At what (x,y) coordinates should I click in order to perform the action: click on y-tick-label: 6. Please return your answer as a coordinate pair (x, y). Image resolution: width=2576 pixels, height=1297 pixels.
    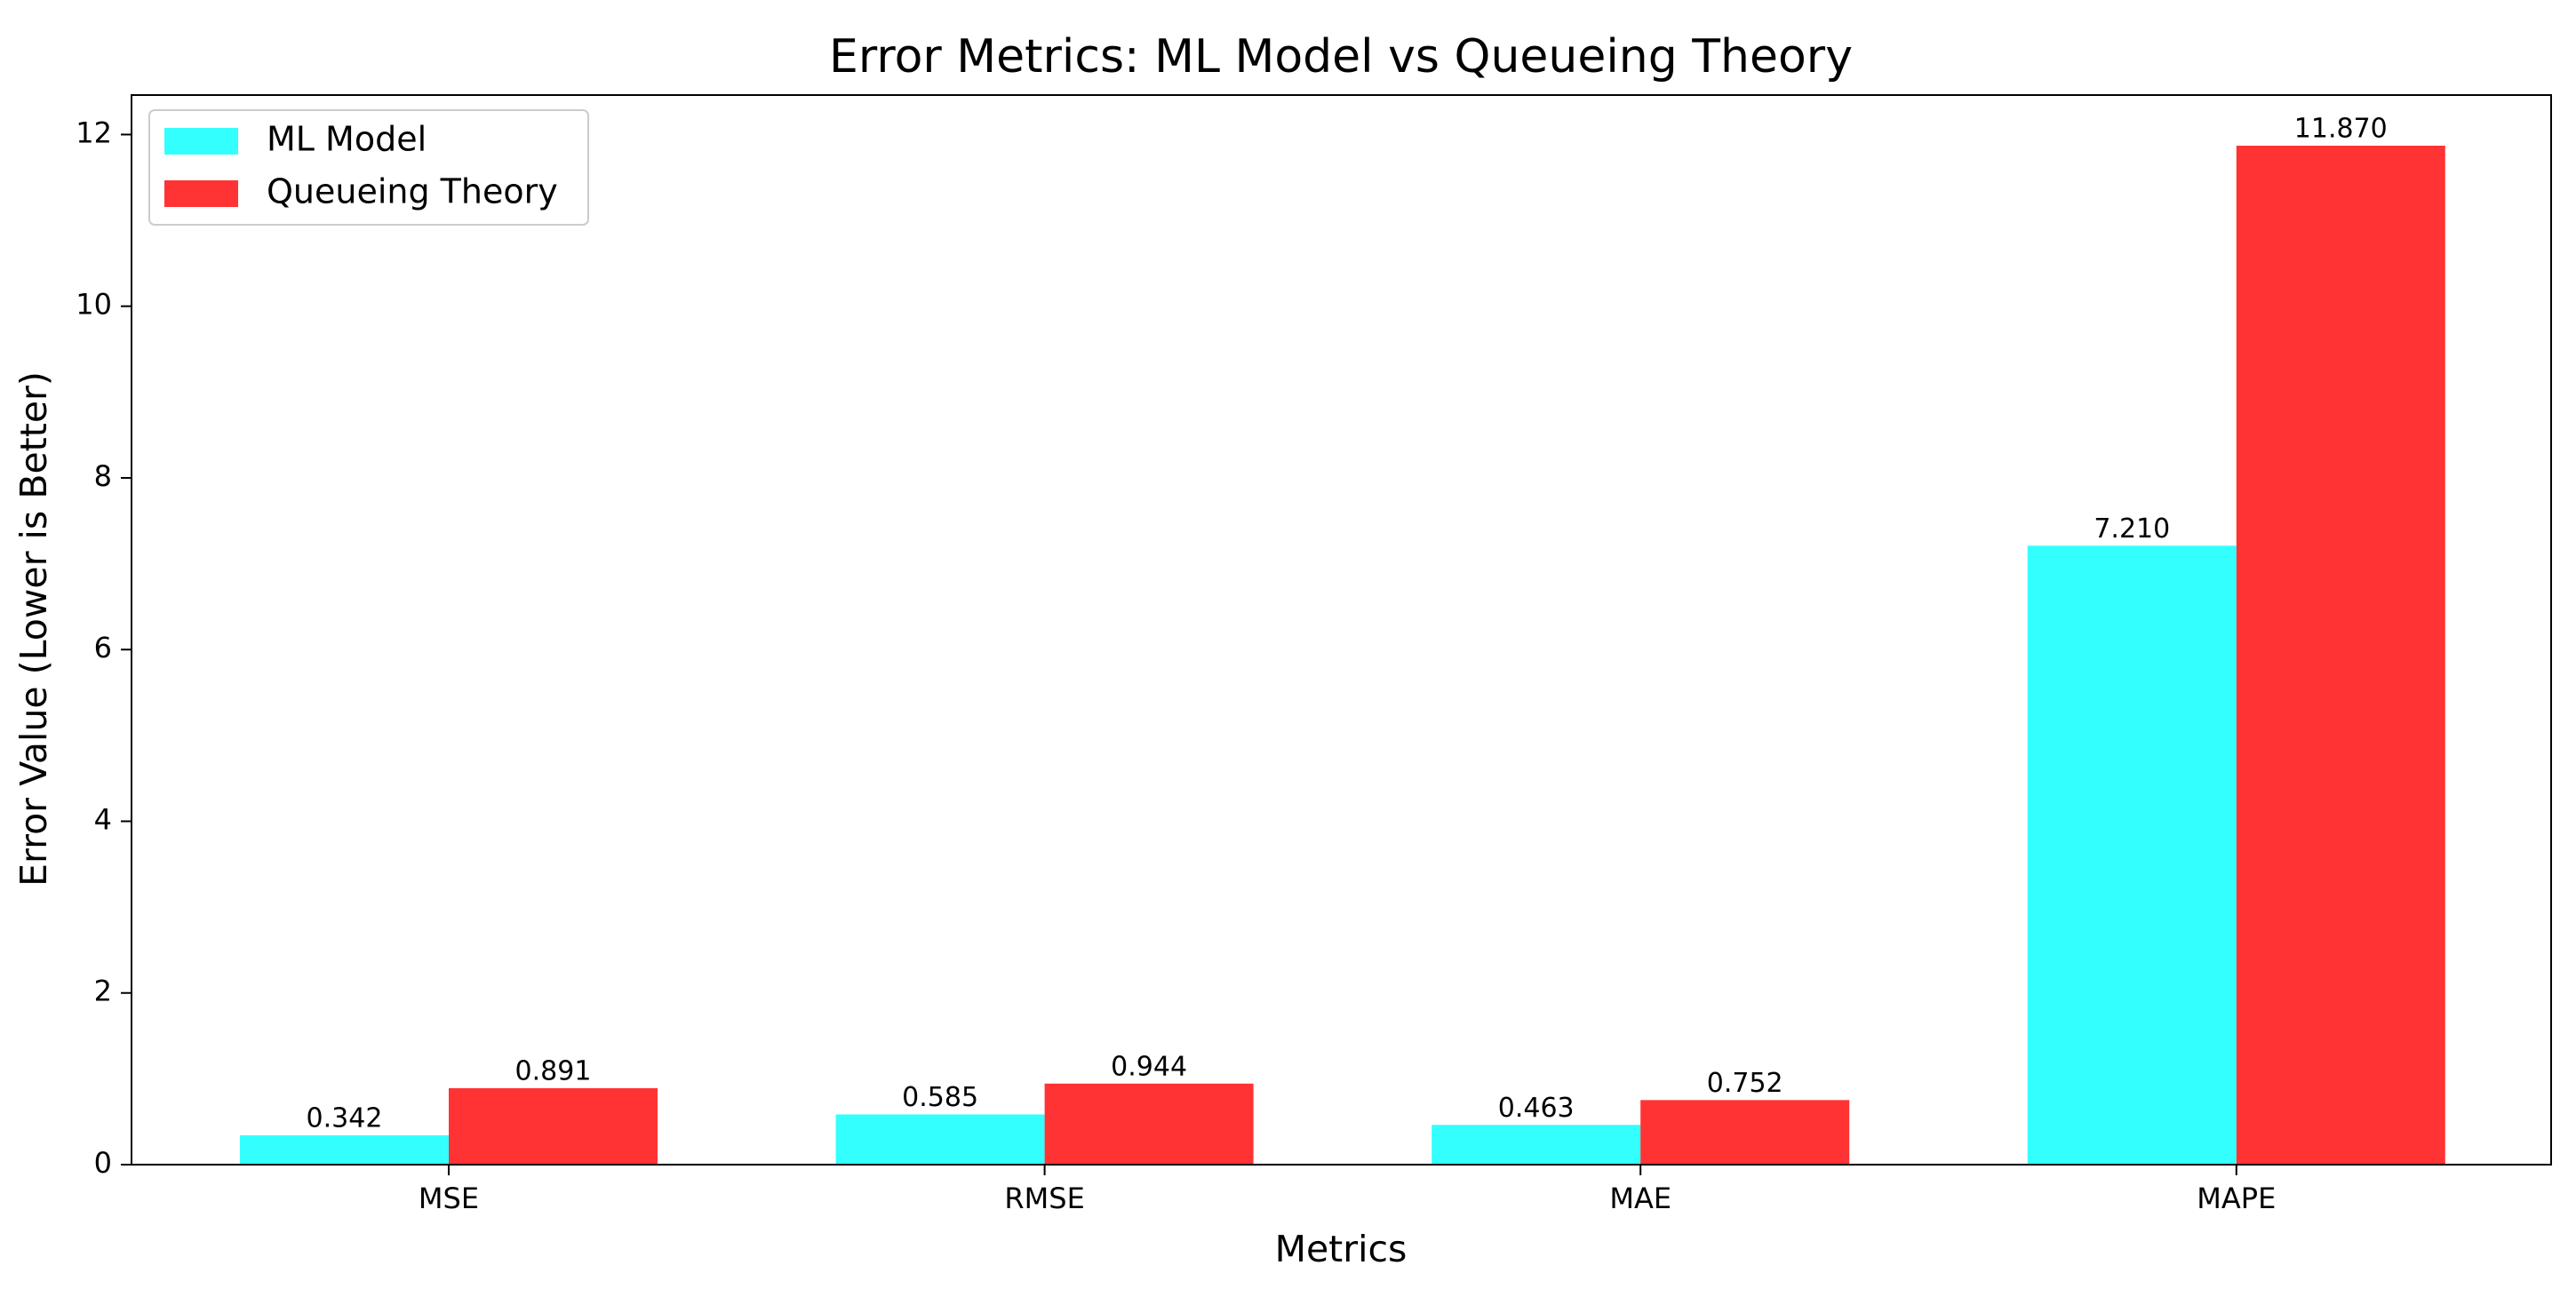
    Looking at the image, I should click on (103, 647).